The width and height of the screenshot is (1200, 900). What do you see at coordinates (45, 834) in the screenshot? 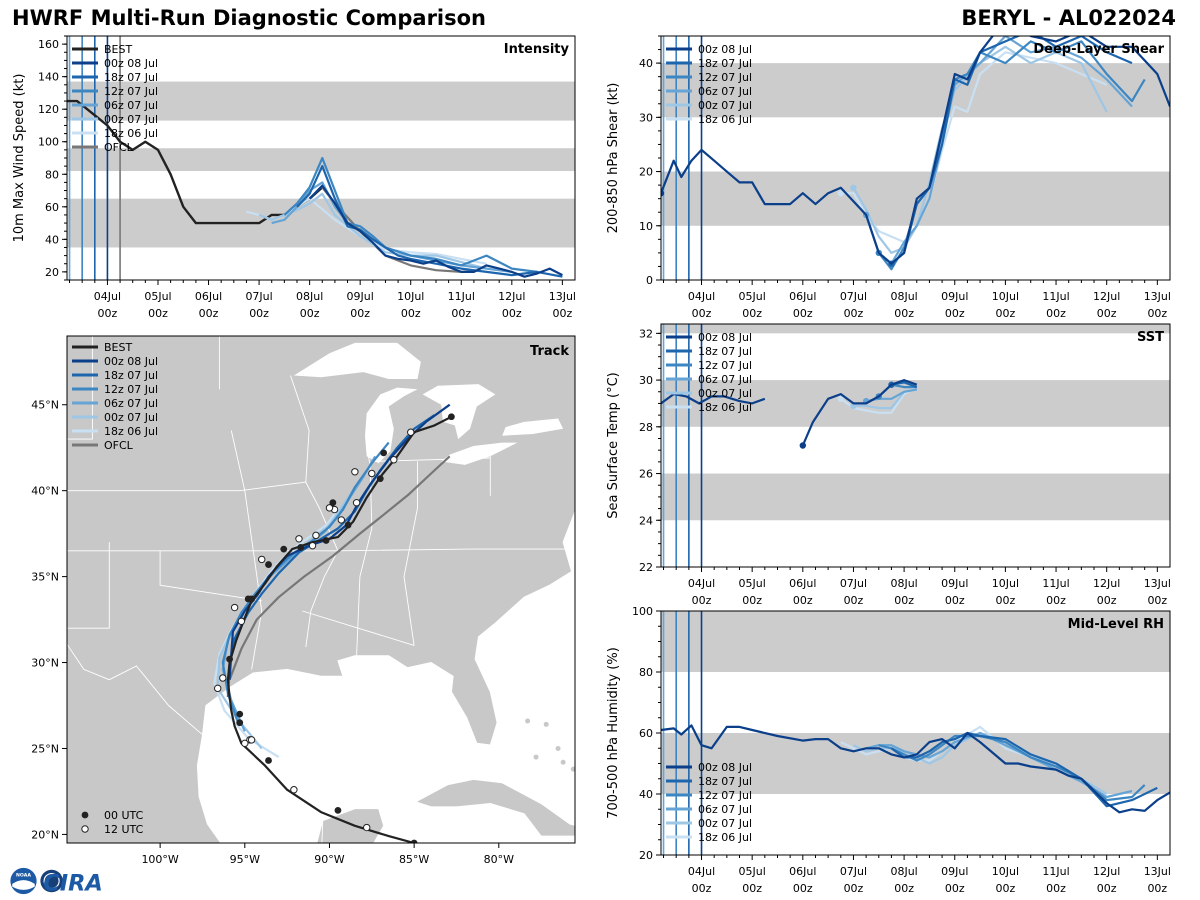
I see `lat-tick-label: 20°N` at bounding box center [45, 834].